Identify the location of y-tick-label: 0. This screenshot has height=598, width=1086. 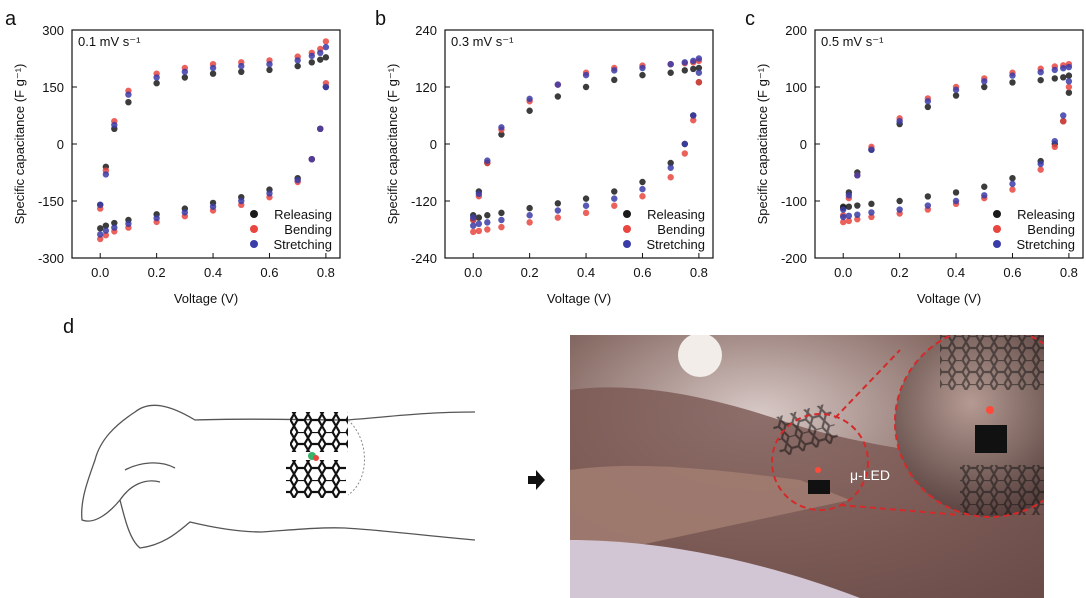
(433, 144).